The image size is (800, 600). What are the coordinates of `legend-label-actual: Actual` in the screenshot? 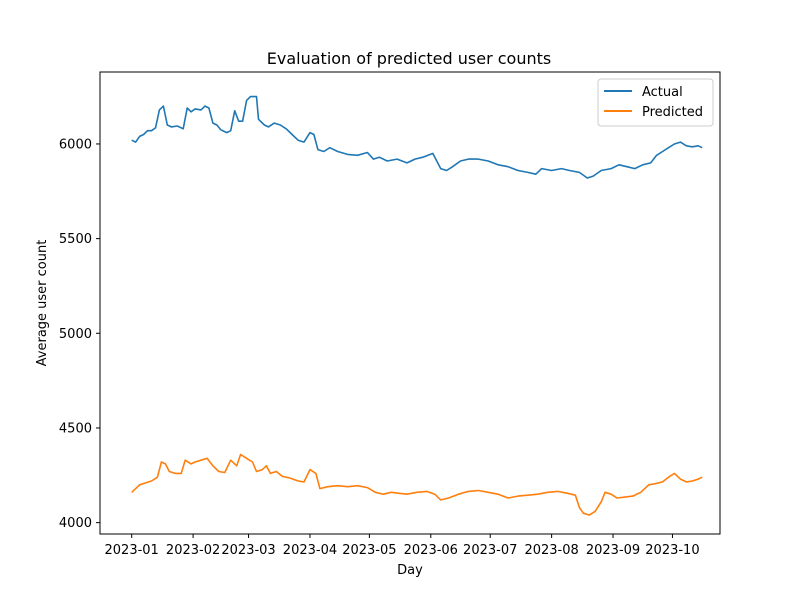 It's located at (662, 92).